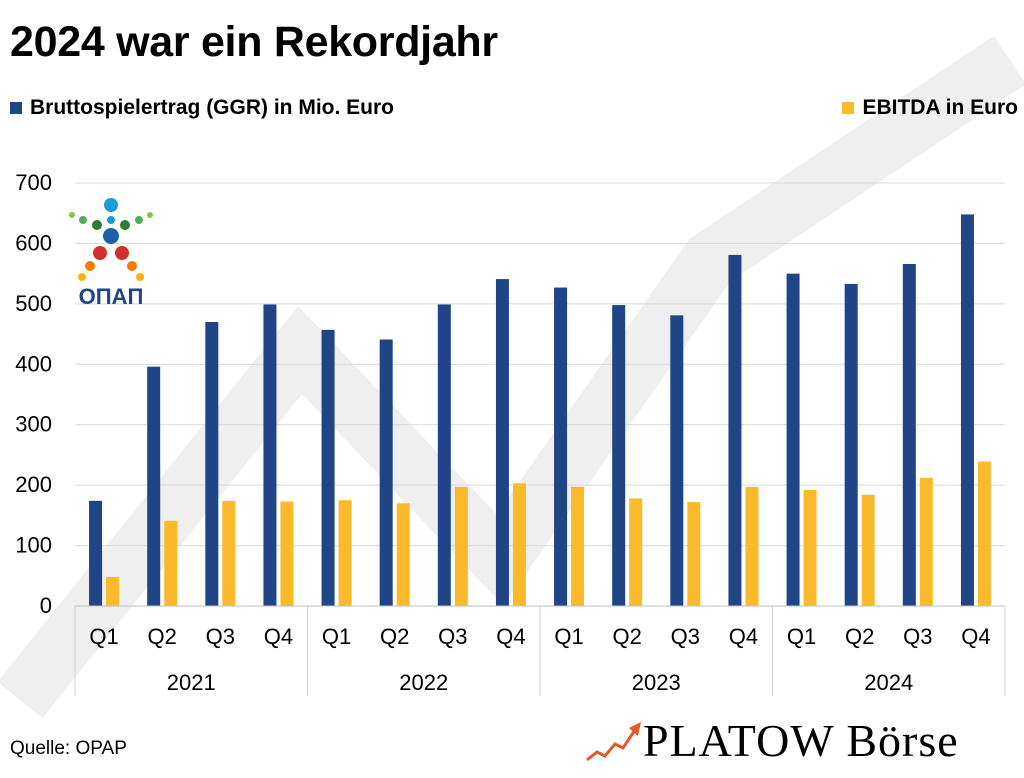 The image size is (1024, 778). What do you see at coordinates (16, 108) in the screenshot?
I see `legend-swatch-ggr` at bounding box center [16, 108].